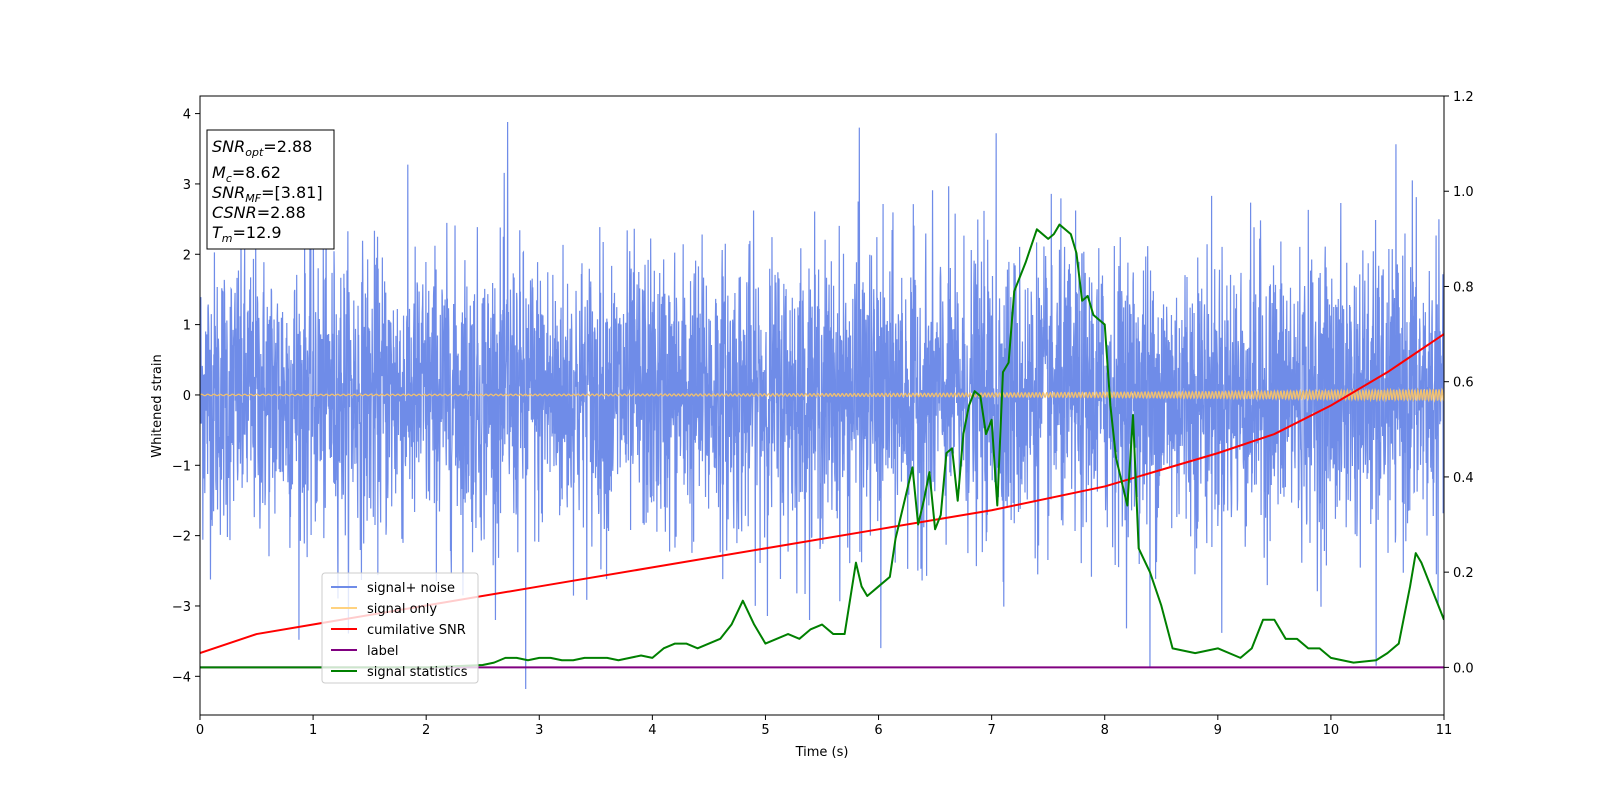 The image size is (1600, 800). Describe the element at coordinates (1463, 668) in the screenshot. I see `y2-tick-label: 0.0` at that location.